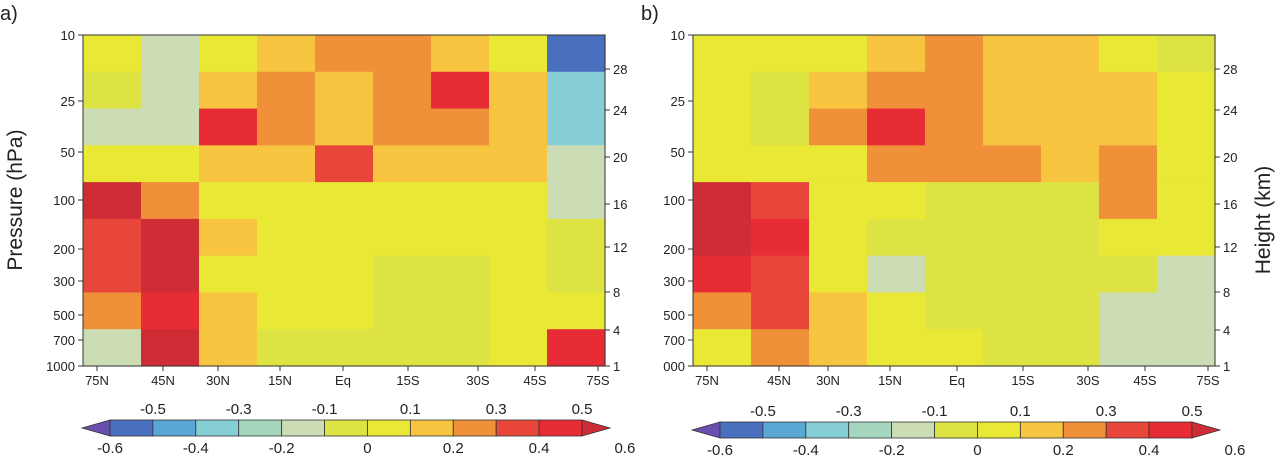  Describe the element at coordinates (534, 380) in the screenshot. I see `lat-tick-label: 45S` at that location.